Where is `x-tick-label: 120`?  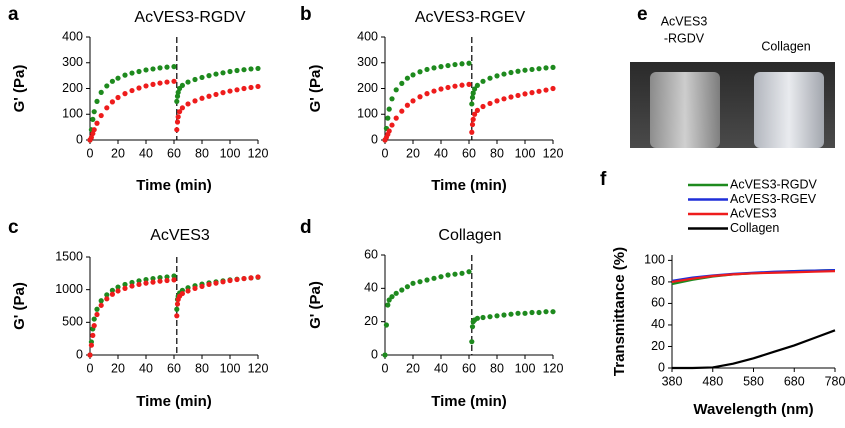 x-tick-label: 120 is located at coordinates (258, 368).